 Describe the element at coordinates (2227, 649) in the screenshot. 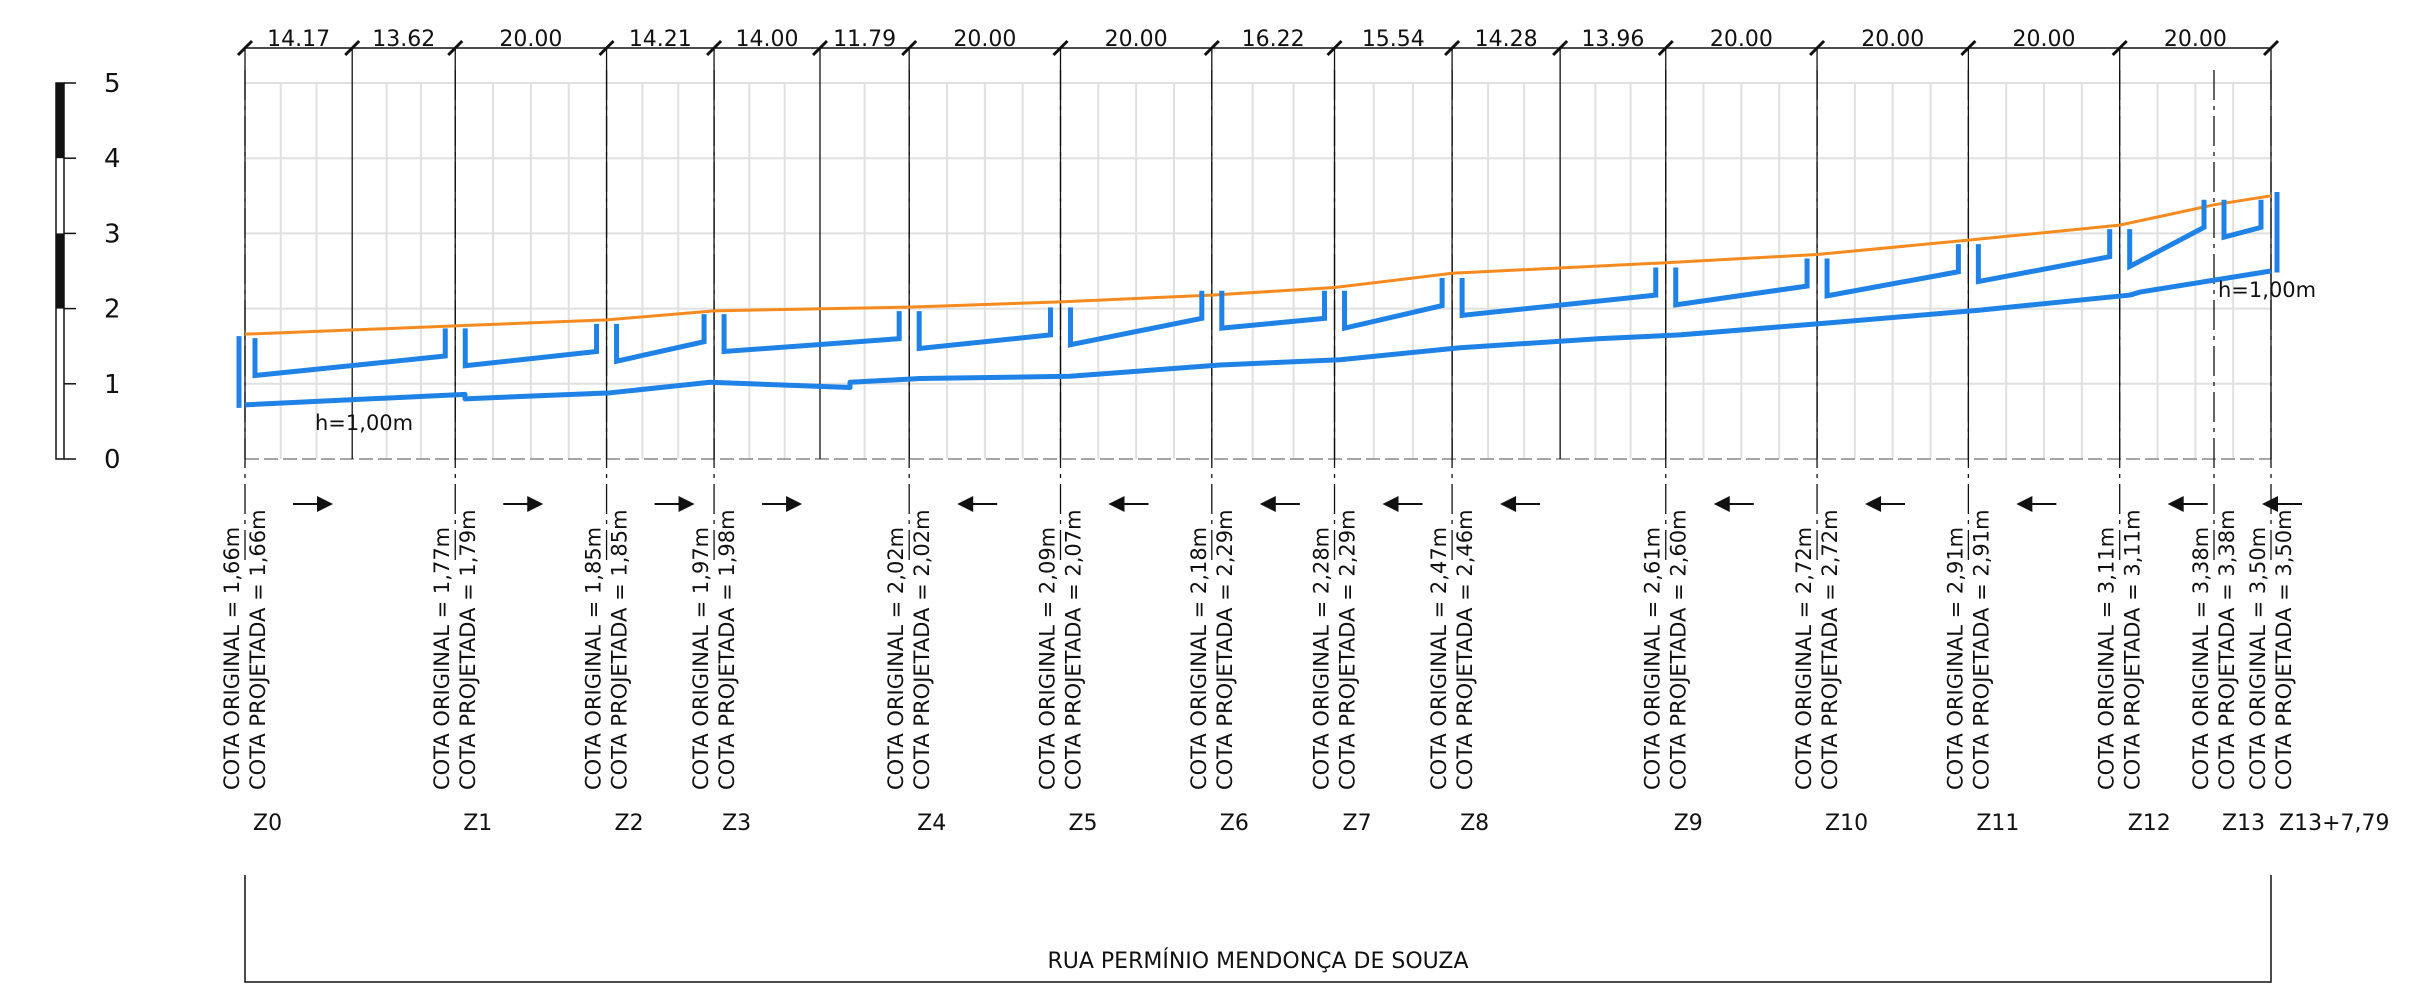

I see `station-projected-label: COTA PROJETADA = 3,38m` at that location.